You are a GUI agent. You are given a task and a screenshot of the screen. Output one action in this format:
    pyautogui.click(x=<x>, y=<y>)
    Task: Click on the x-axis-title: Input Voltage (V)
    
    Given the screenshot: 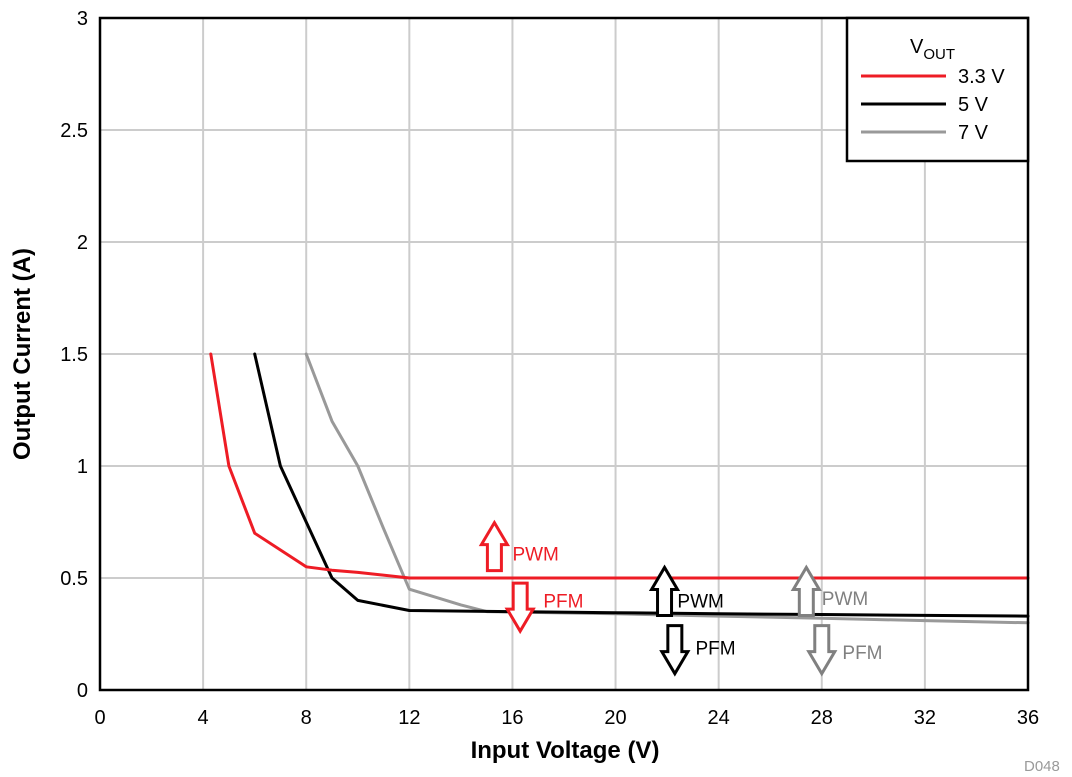 What is the action you would take?
    pyautogui.click(x=565, y=750)
    